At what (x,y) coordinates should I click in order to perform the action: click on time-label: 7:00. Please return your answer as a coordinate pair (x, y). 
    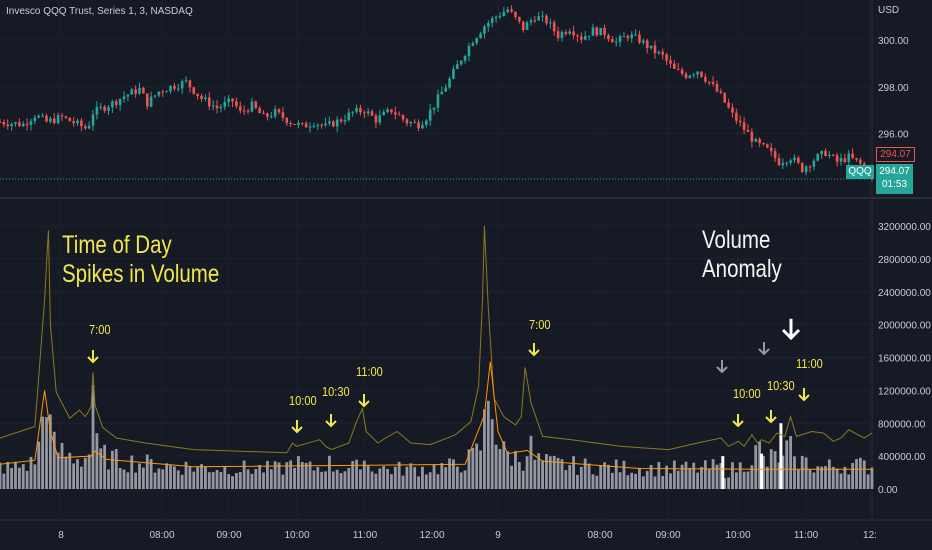
    Looking at the image, I should click on (100, 329).